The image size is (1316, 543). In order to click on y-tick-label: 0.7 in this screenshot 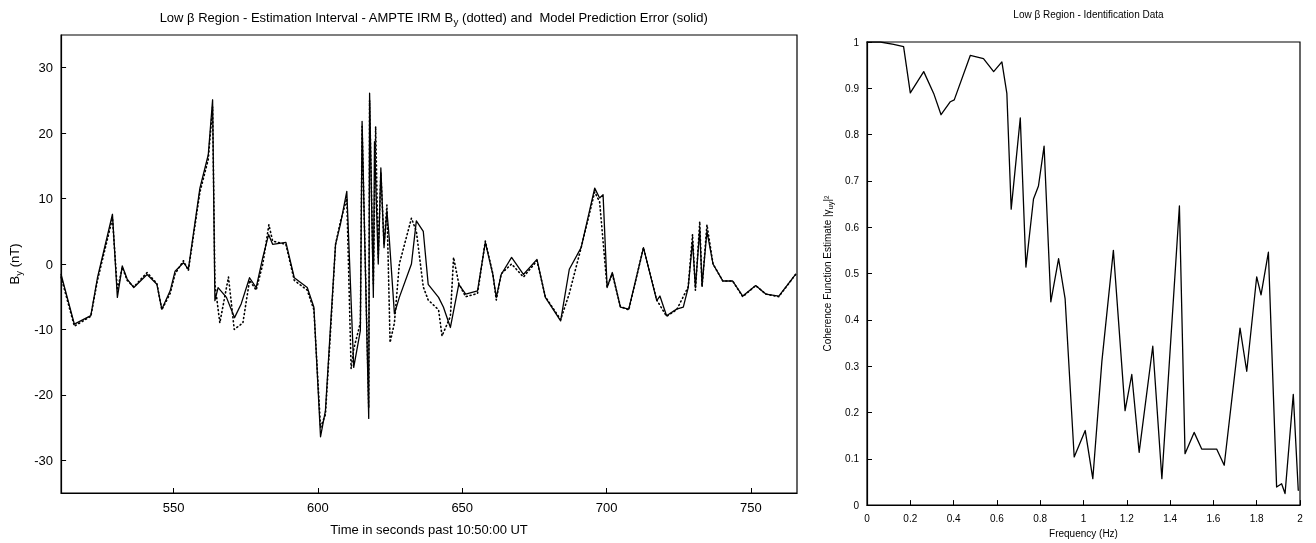, I will do `click(852, 181)`.